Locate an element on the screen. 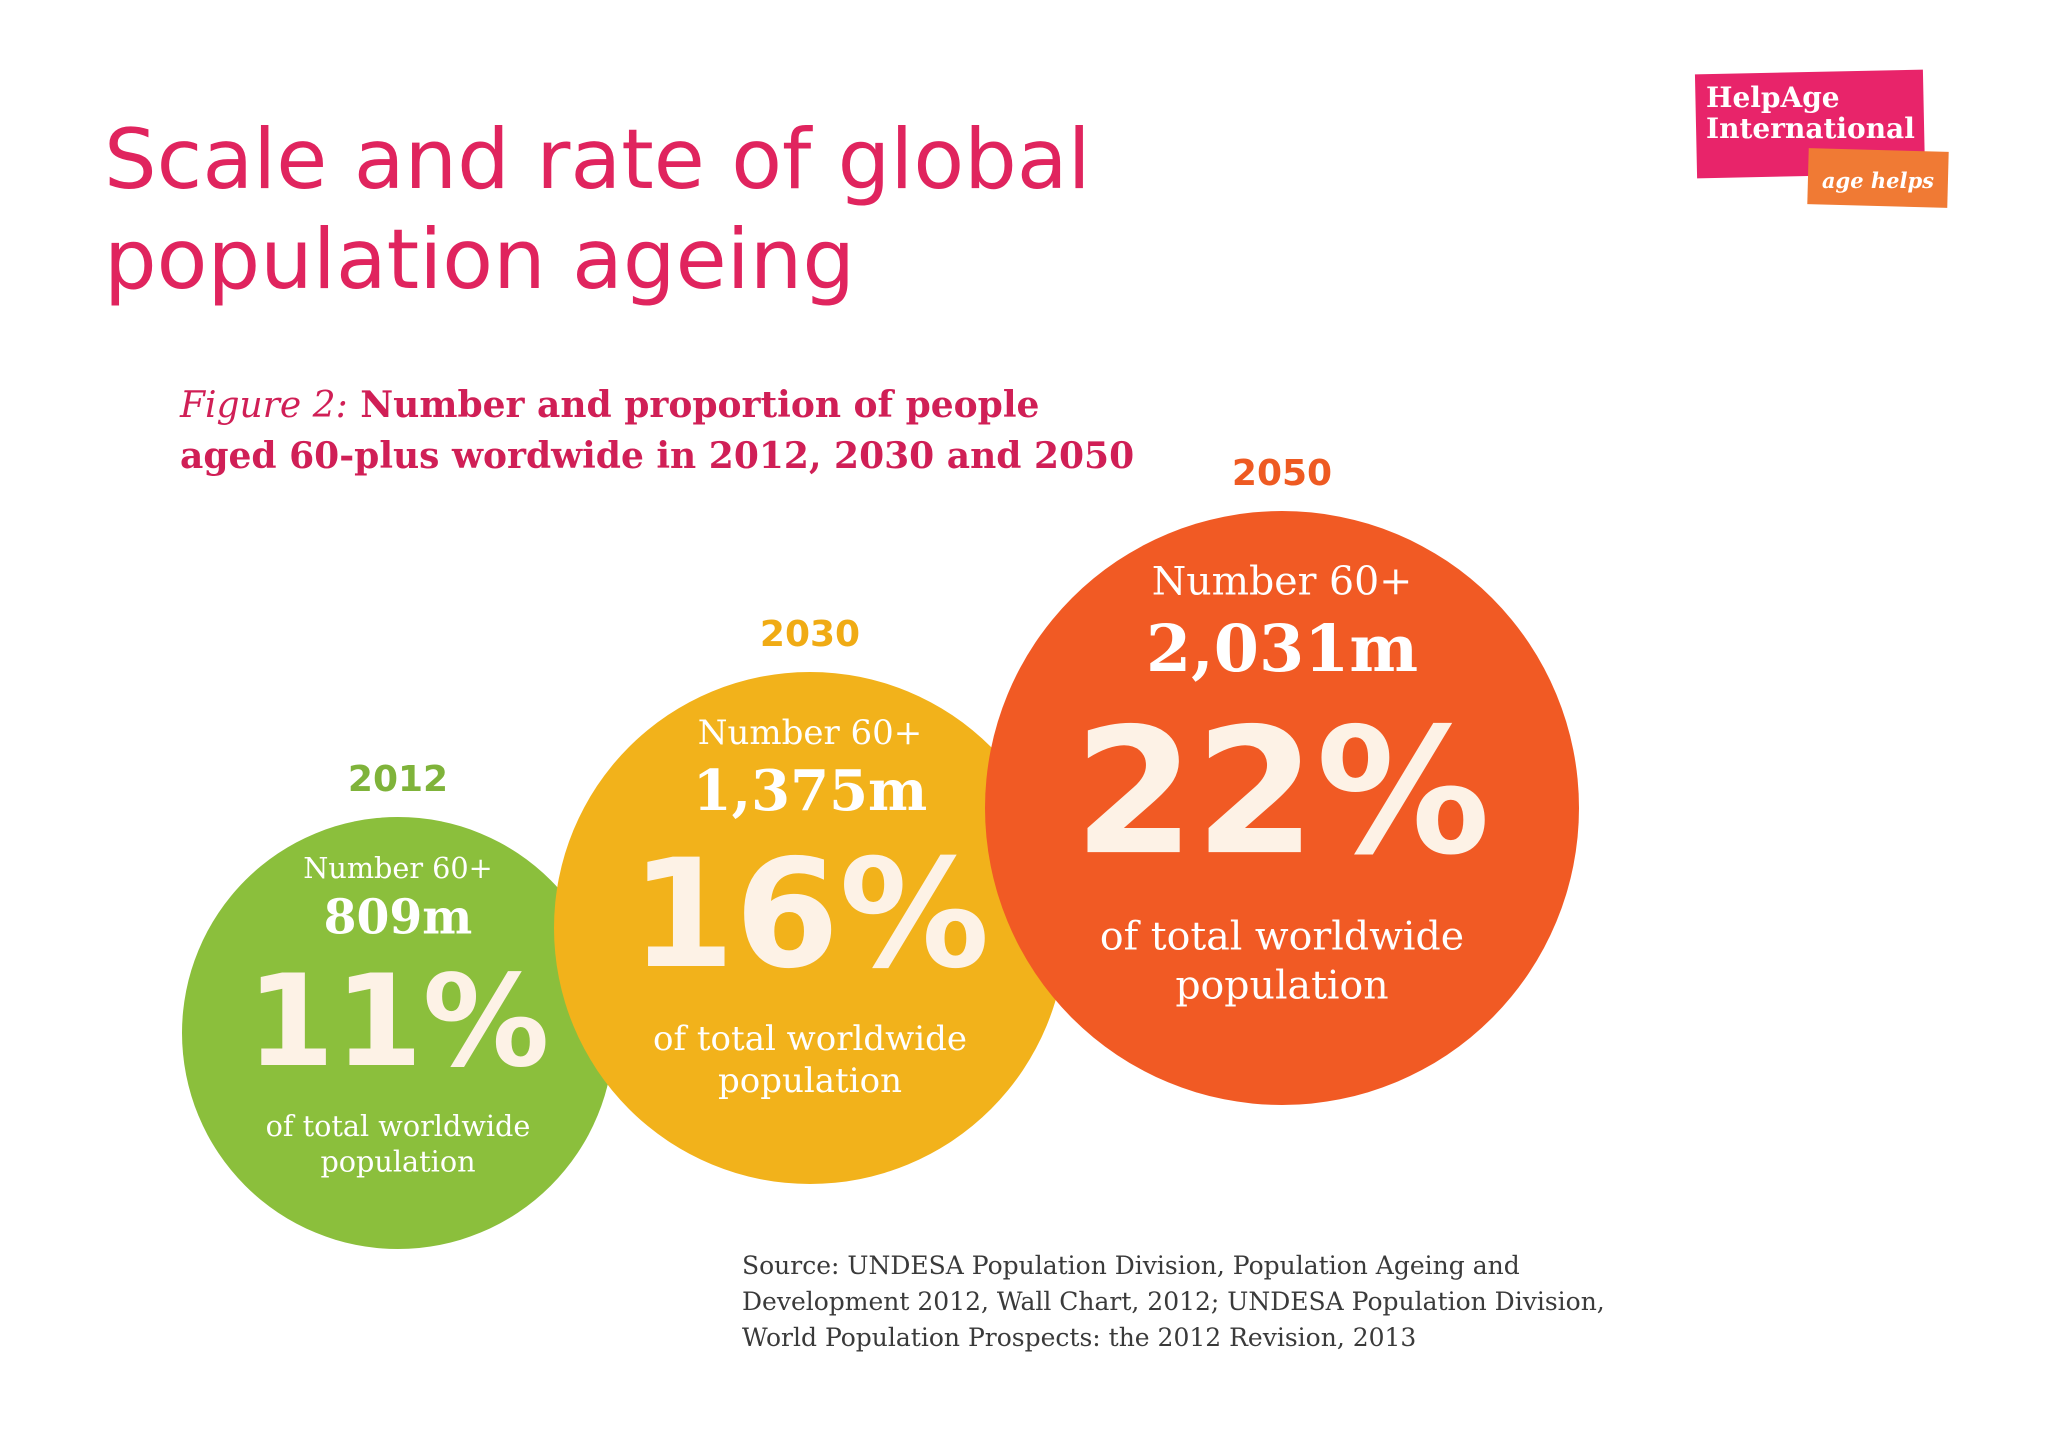  page-title-line-1: Scale and rate of global is located at coordinates (597, 159).